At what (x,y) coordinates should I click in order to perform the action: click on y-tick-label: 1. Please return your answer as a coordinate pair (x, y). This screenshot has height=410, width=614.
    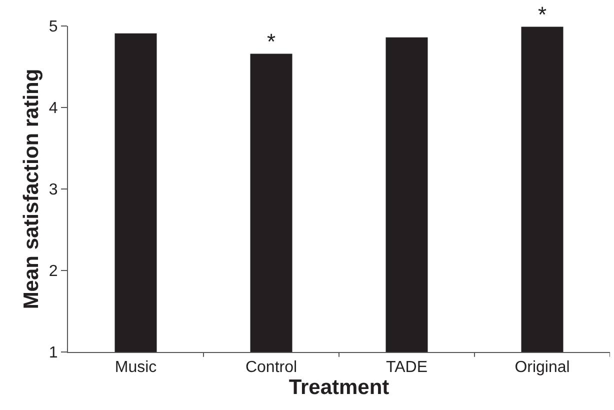
    Looking at the image, I should click on (53, 353).